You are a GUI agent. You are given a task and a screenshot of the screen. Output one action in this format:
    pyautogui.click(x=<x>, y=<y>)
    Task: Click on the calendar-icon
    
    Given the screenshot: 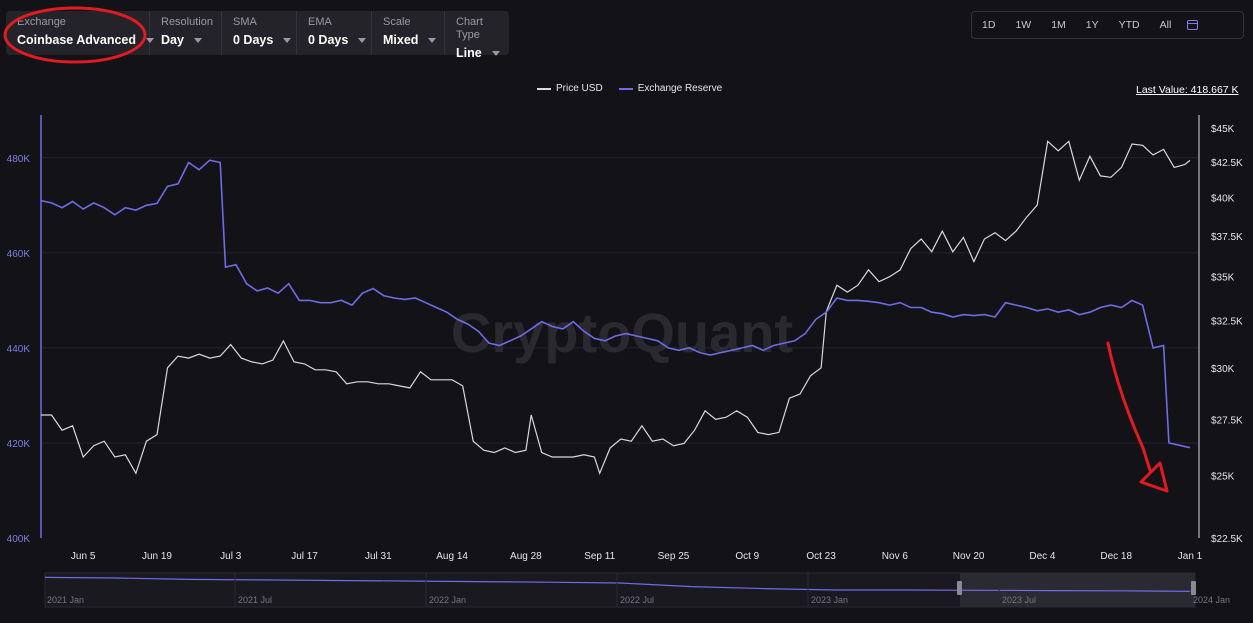 What is the action you would take?
    pyautogui.click(x=1193, y=25)
    